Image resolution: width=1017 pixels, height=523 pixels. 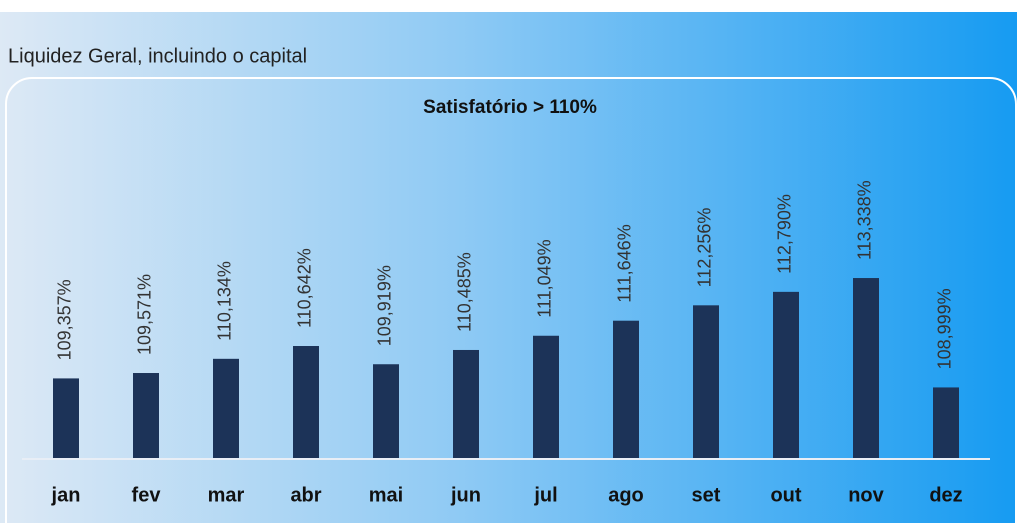 I want to click on x-tick-label: abr, so click(x=305, y=495).